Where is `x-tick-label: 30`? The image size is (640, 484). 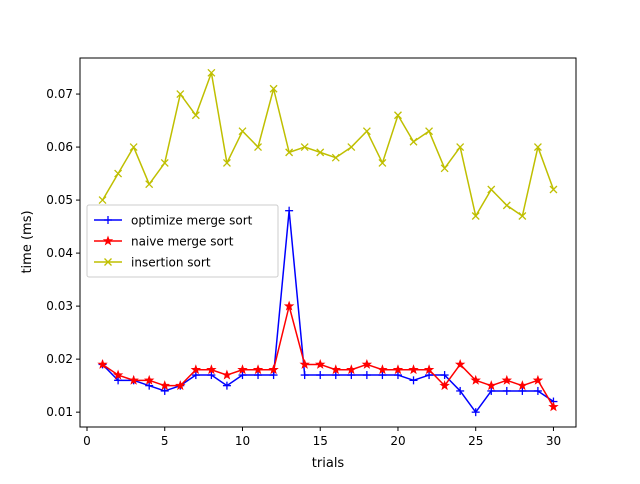 x-tick-label: 30 is located at coordinates (553, 441).